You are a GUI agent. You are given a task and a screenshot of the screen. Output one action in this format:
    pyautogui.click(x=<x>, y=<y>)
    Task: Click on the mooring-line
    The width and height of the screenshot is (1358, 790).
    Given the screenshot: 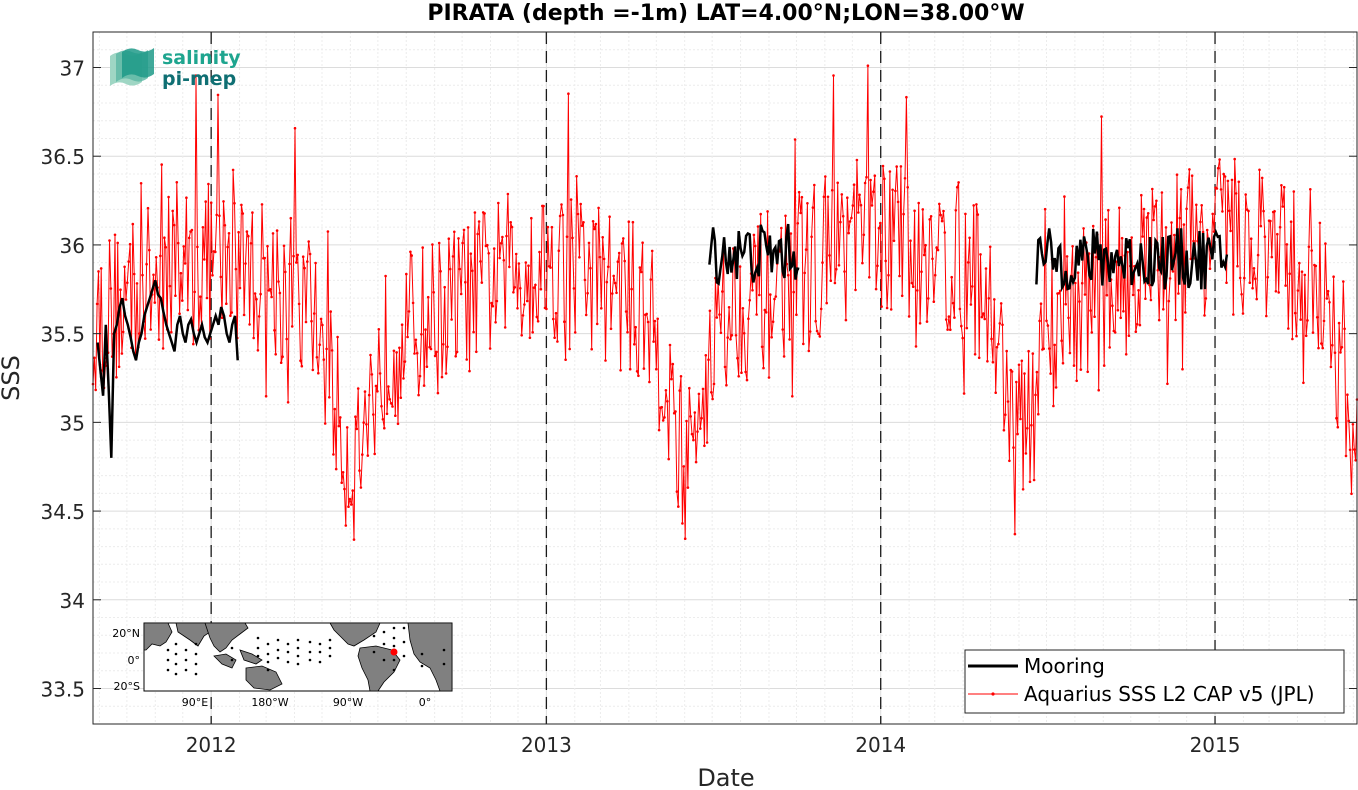 What is the action you would take?
    pyautogui.click(x=754, y=254)
    